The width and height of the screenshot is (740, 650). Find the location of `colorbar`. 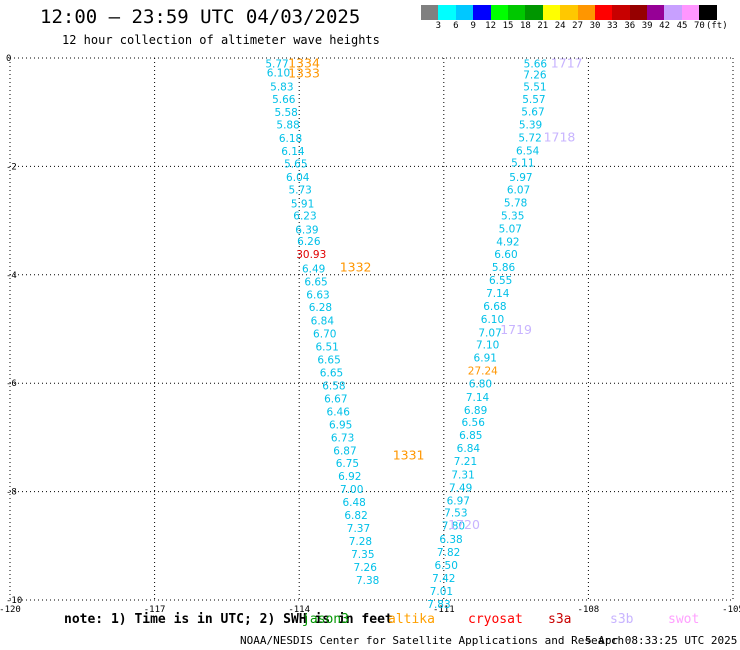

colorbar is located at coordinates (569, 12).